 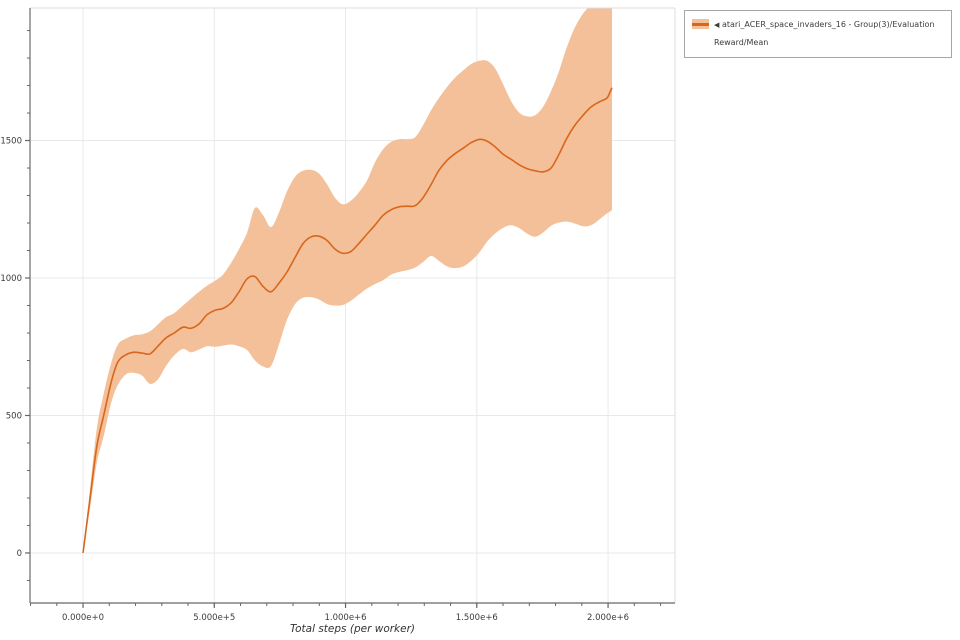 I want to click on y-tick-label: 500, so click(x=14, y=416).